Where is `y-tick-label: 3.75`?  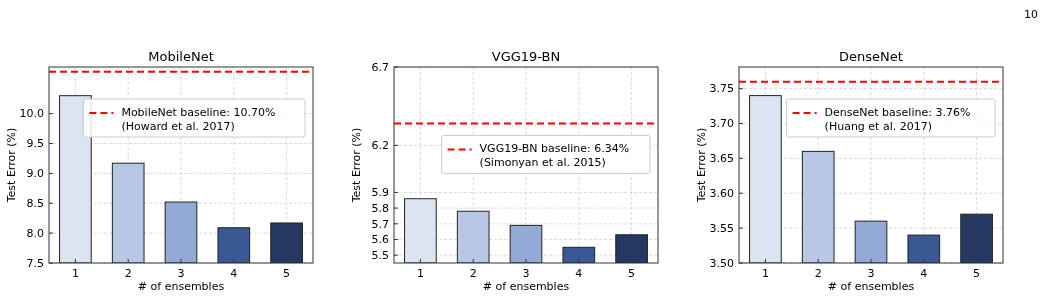 y-tick-label: 3.75 is located at coordinates (721, 89).